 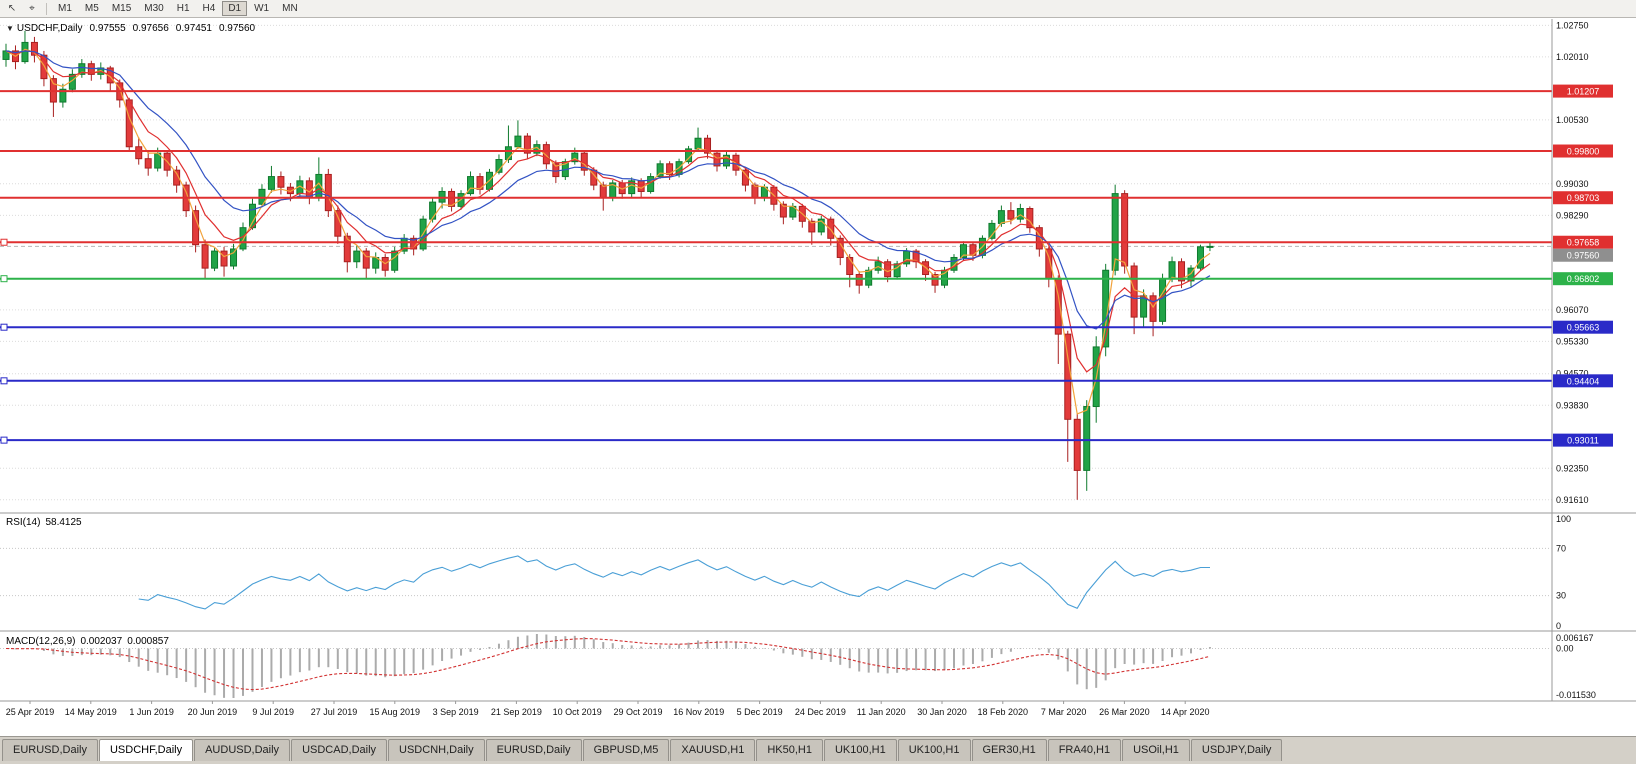 I want to click on price-tick-label: 0.99030, so click(x=1572, y=184).